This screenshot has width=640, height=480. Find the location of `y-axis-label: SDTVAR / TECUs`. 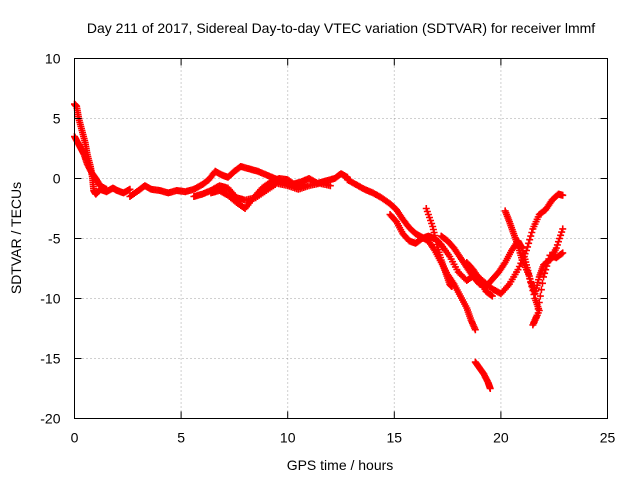

y-axis-label: SDTVAR / TECUs is located at coordinates (16, 238).